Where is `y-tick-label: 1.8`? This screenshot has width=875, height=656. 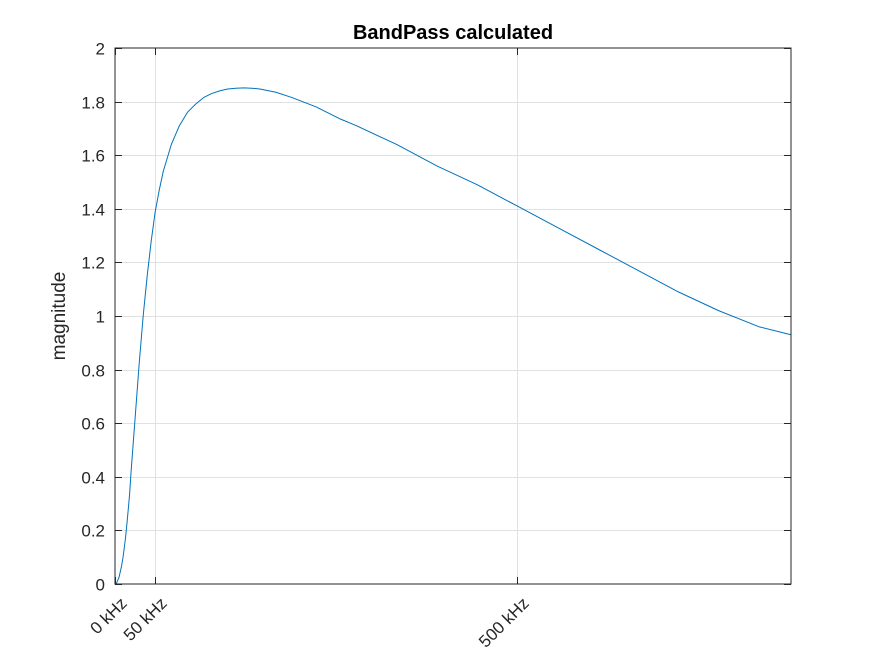 y-tick-label: 1.8 is located at coordinates (93, 103).